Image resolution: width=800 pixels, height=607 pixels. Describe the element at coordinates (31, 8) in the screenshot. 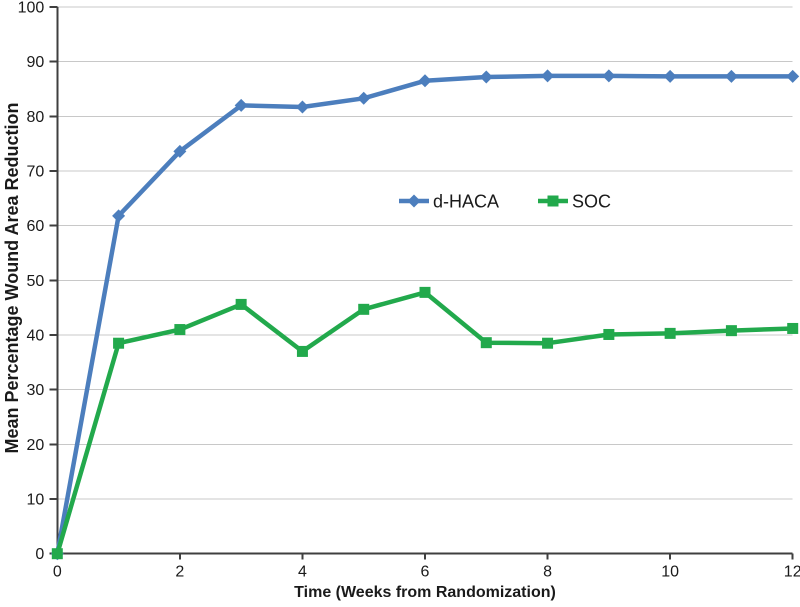

I see `y-tick-label-100: 100` at that location.